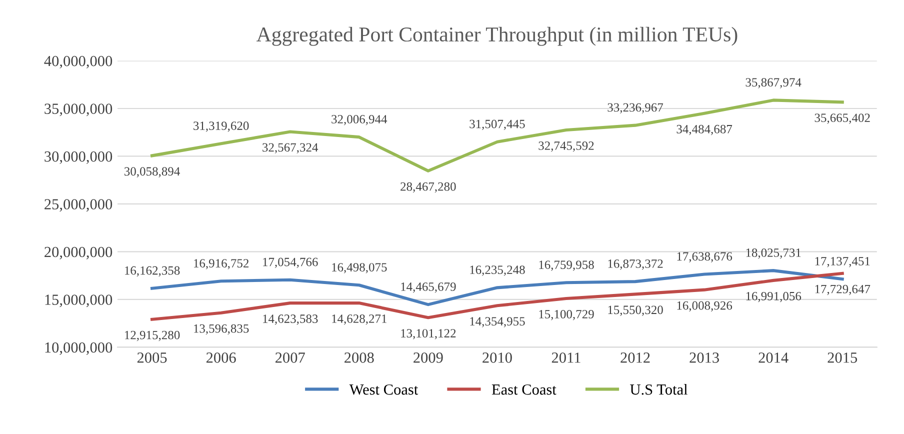 The image size is (904, 434). Describe the element at coordinates (290, 319) in the screenshot. I see `data-label: 14,623,583` at that location.